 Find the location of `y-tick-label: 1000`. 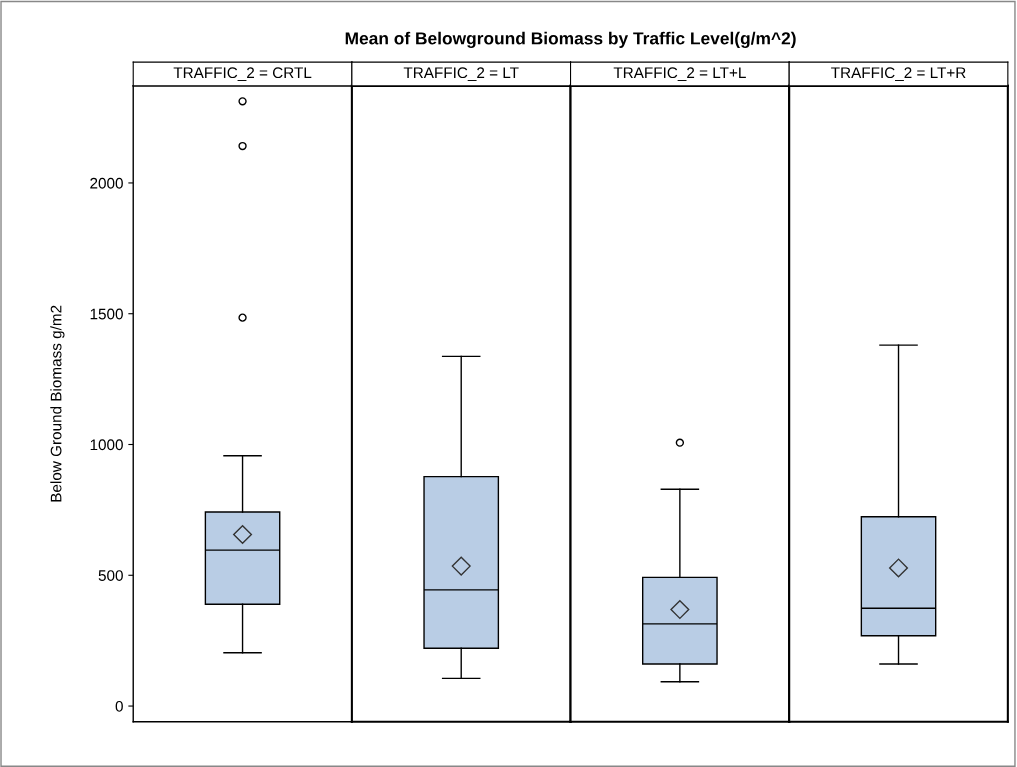

y-tick-label: 1000 is located at coordinates (106, 445).